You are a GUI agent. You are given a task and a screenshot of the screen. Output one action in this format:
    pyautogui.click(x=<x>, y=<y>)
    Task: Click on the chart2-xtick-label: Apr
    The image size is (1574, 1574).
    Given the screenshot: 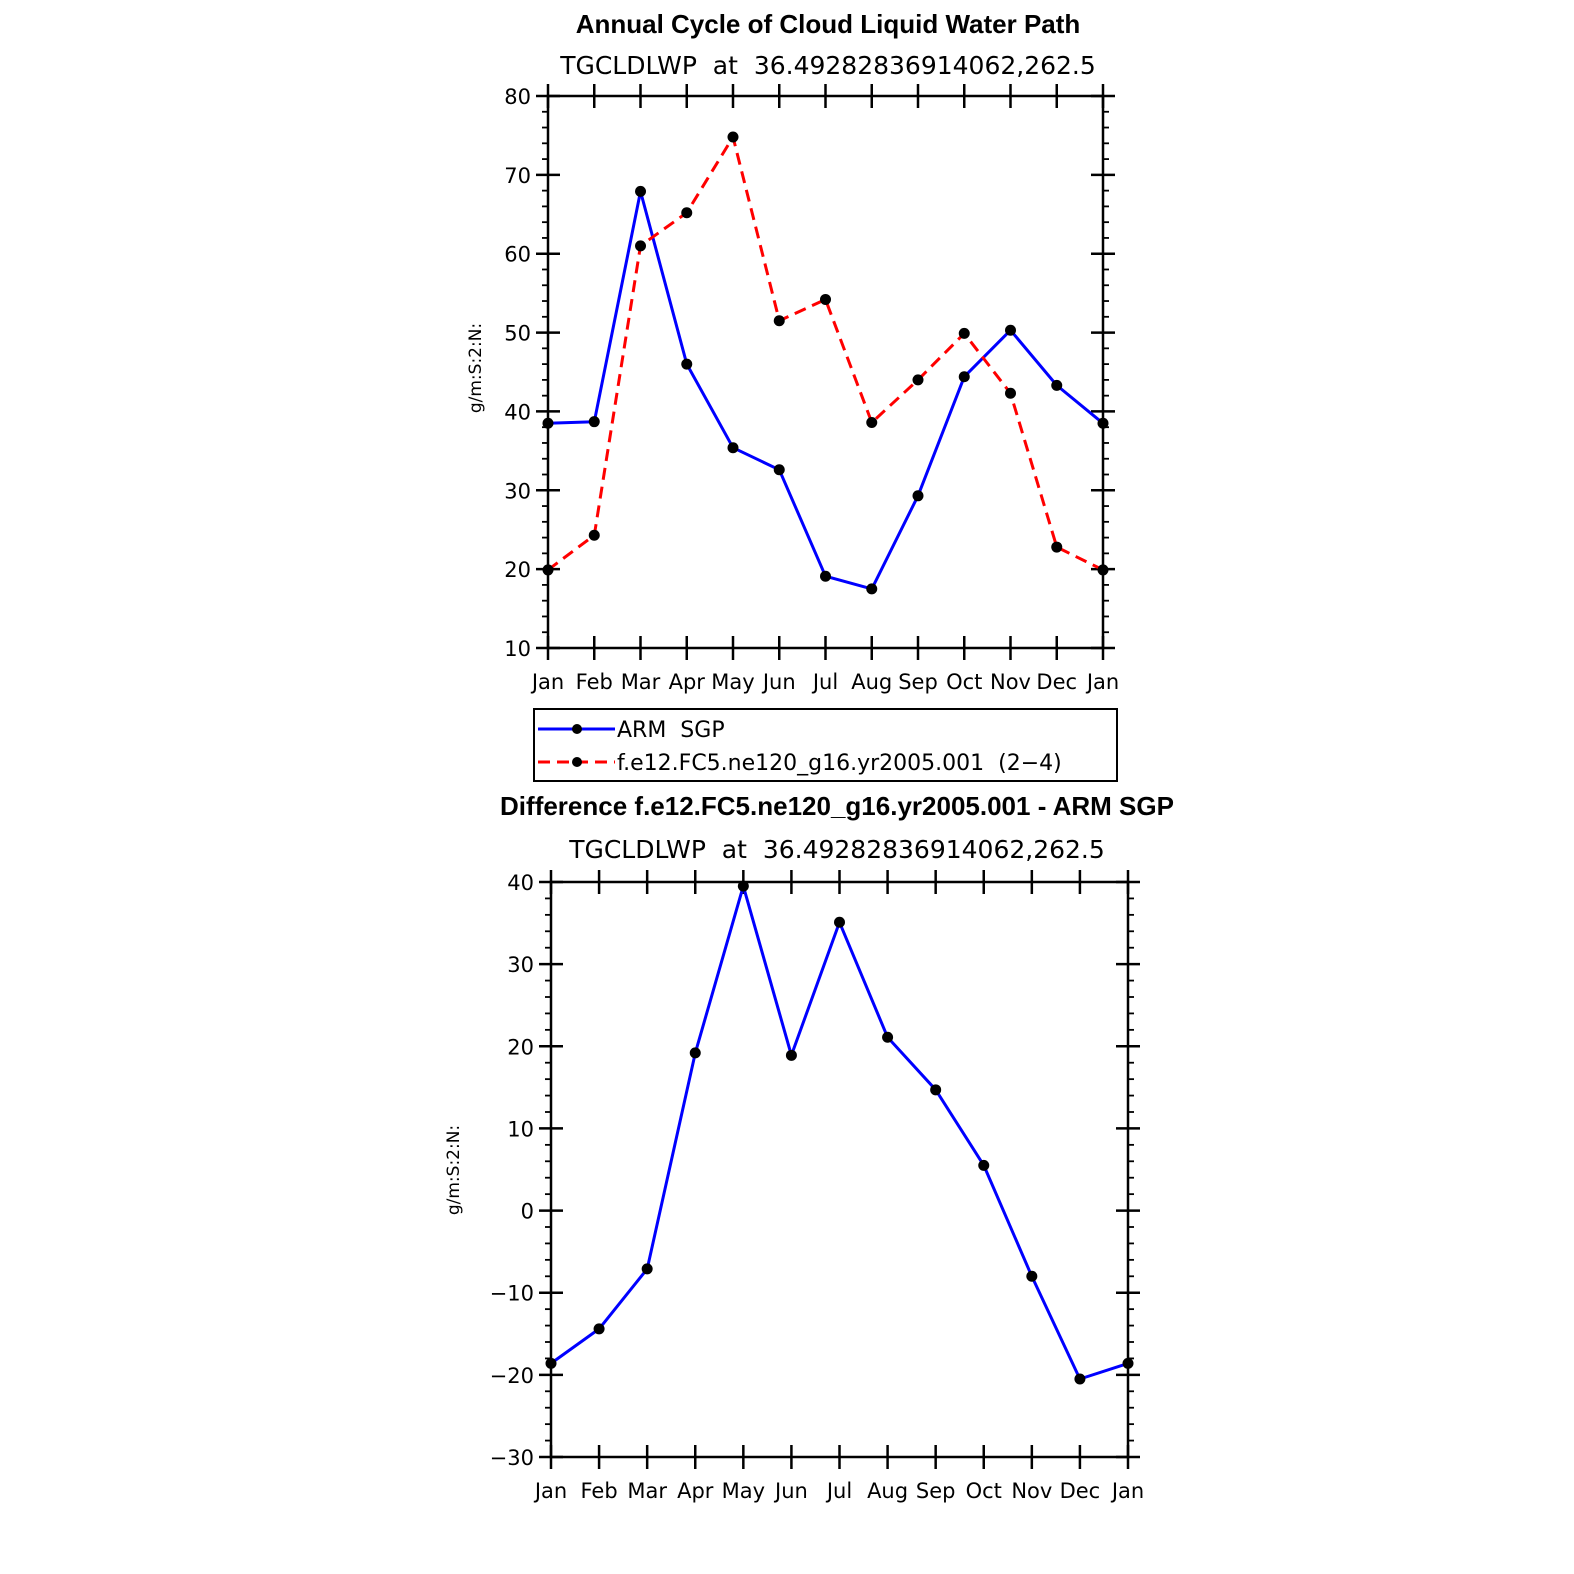 What is the action you would take?
    pyautogui.click(x=695, y=1491)
    